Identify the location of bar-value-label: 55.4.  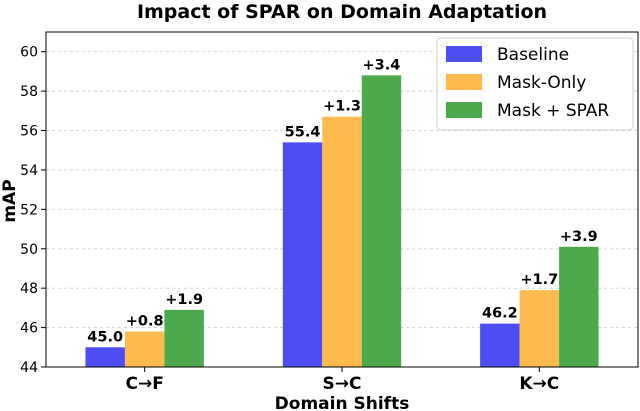
(303, 132).